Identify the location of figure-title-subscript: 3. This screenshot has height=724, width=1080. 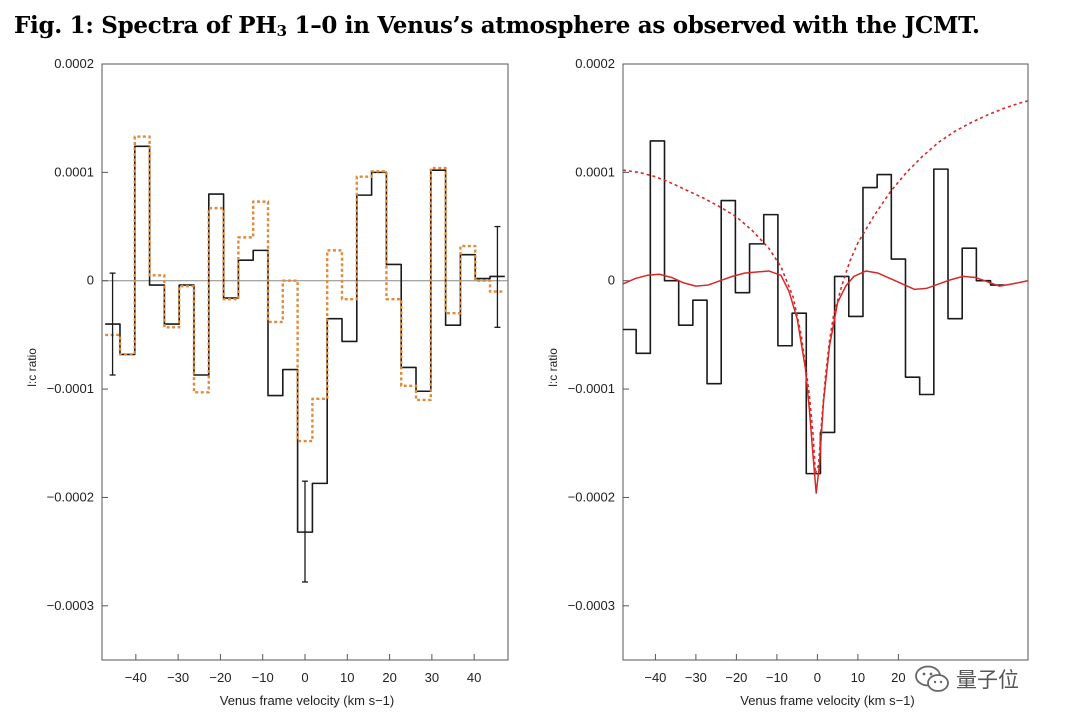
(281, 31).